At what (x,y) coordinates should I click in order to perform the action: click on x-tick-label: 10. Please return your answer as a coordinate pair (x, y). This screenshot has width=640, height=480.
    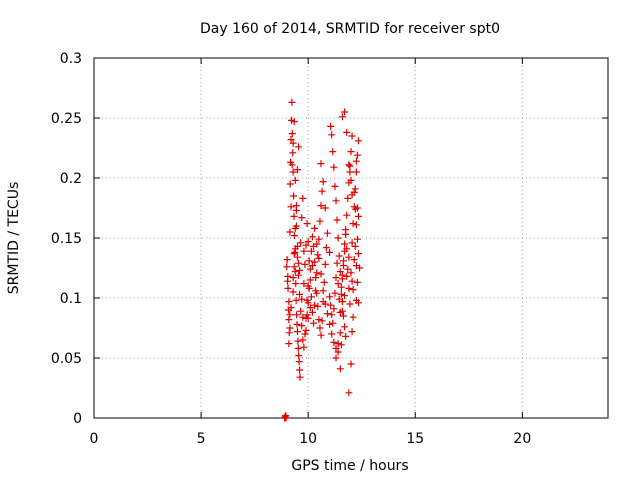
    Looking at the image, I should click on (308, 439).